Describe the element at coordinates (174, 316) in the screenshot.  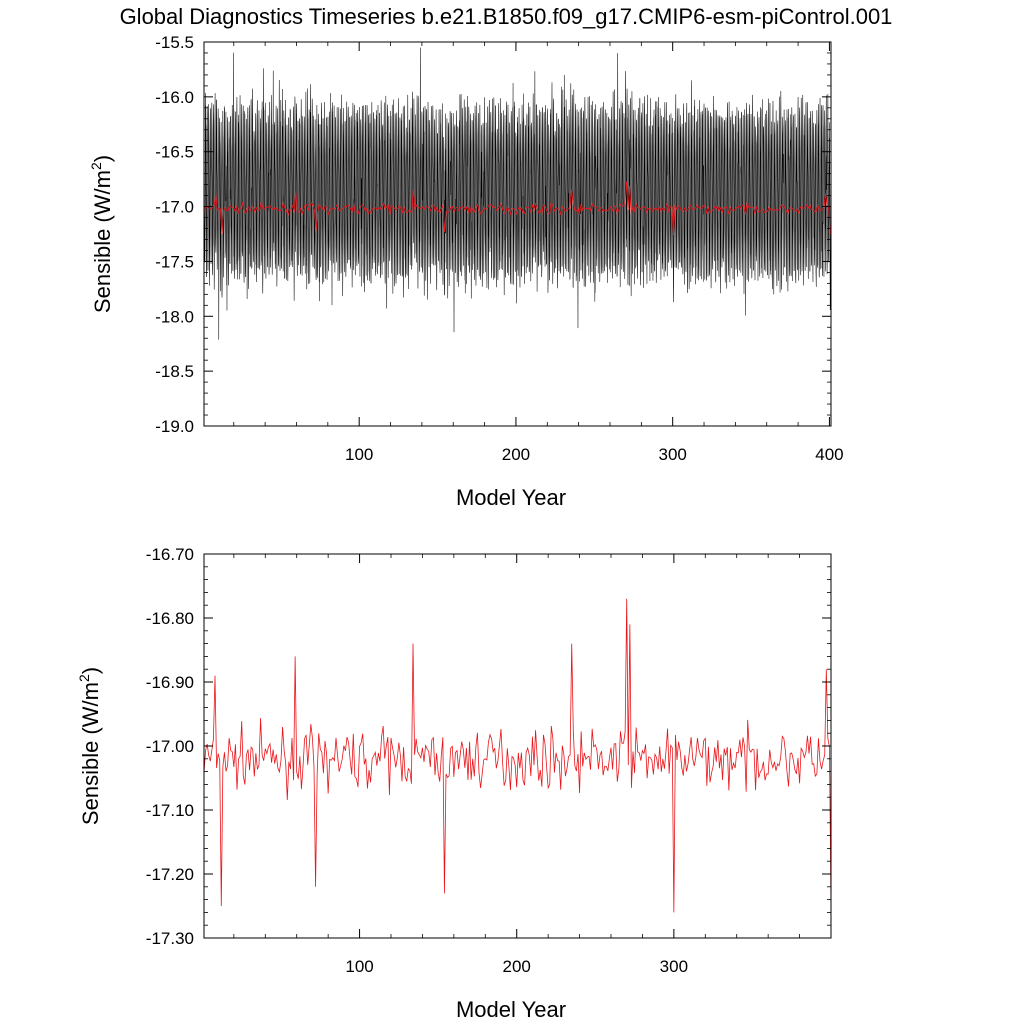
I see `y-tick-label: -18.0` at that location.